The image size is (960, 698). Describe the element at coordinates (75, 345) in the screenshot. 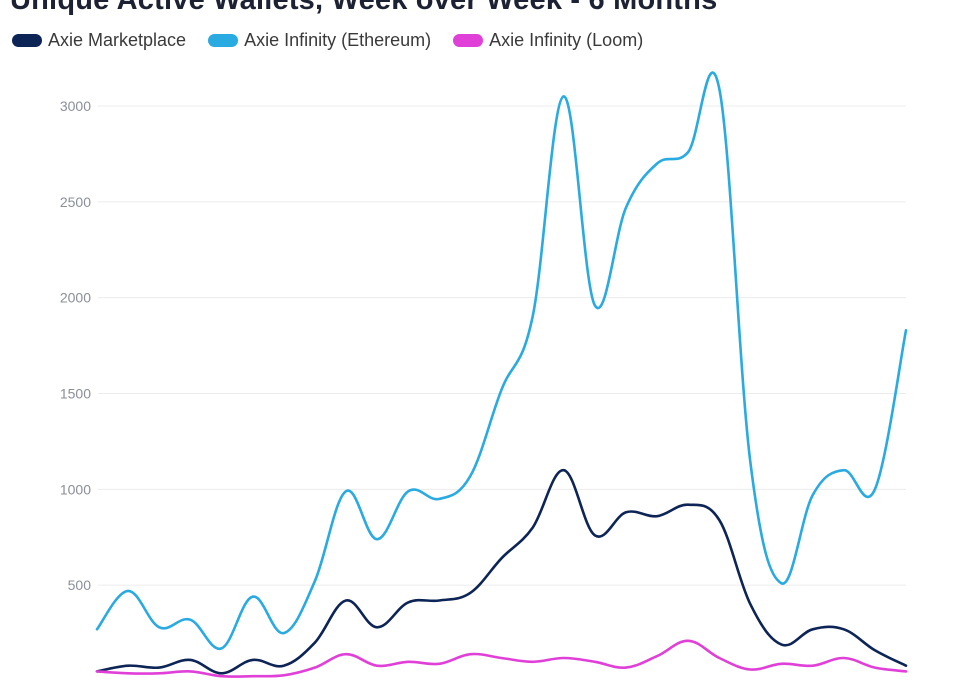

I see `y-axis-ticks: 500 1000 1500 2000 2500 3000` at that location.